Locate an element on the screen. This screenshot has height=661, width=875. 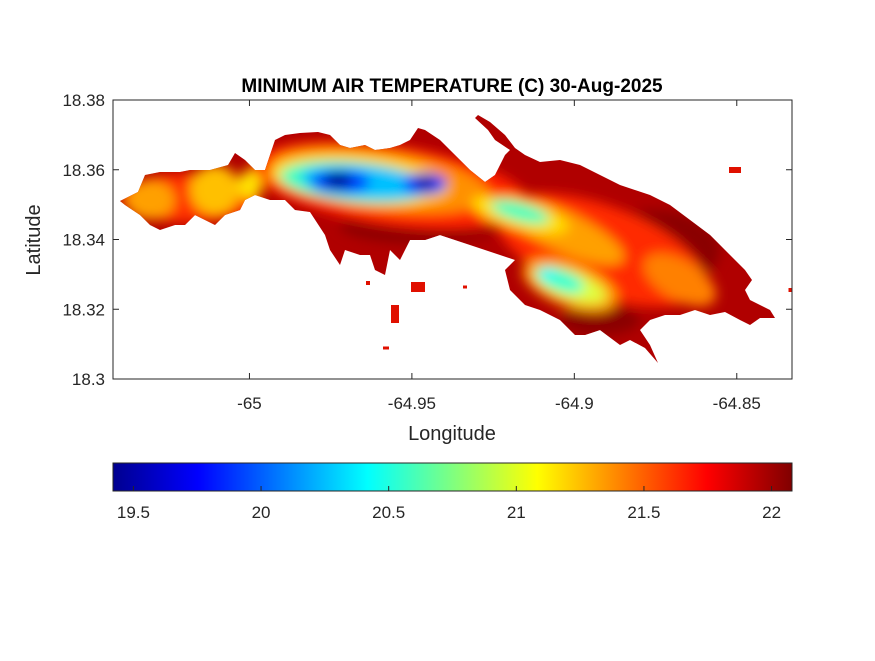
y-tick-label: 18.34 is located at coordinates (83, 240).